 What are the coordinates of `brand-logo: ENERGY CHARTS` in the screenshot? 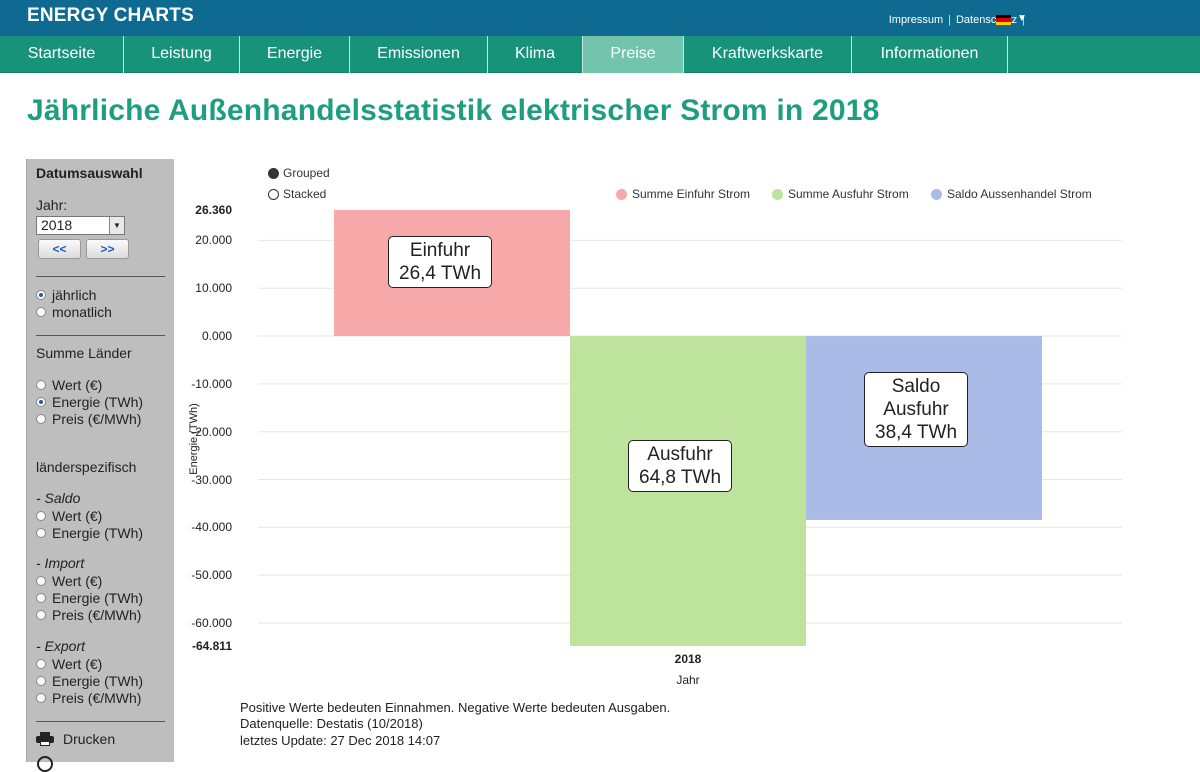 It's located at (110, 15).